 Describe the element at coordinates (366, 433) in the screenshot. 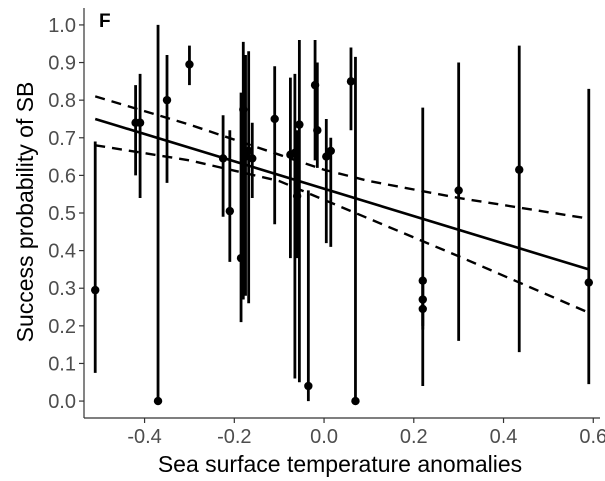

I see `x-axis-ticks: -0.4 -0.2 0.0 0.2 0.4 0.6` at that location.